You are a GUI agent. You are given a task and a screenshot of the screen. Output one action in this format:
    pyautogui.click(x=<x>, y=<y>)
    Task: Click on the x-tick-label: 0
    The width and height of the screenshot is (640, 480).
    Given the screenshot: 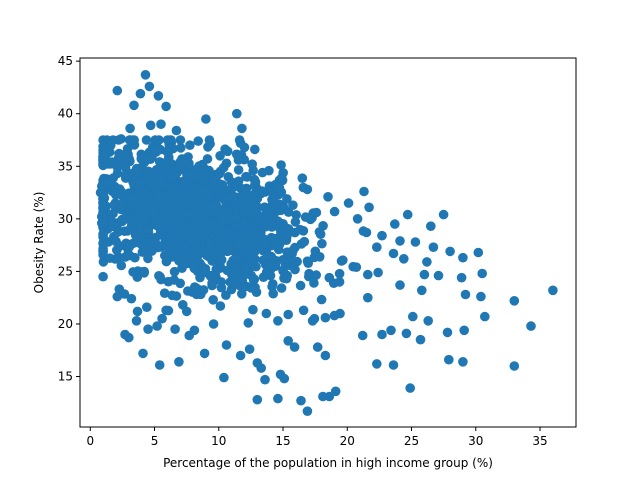 What is the action you would take?
    pyautogui.click(x=90, y=441)
    